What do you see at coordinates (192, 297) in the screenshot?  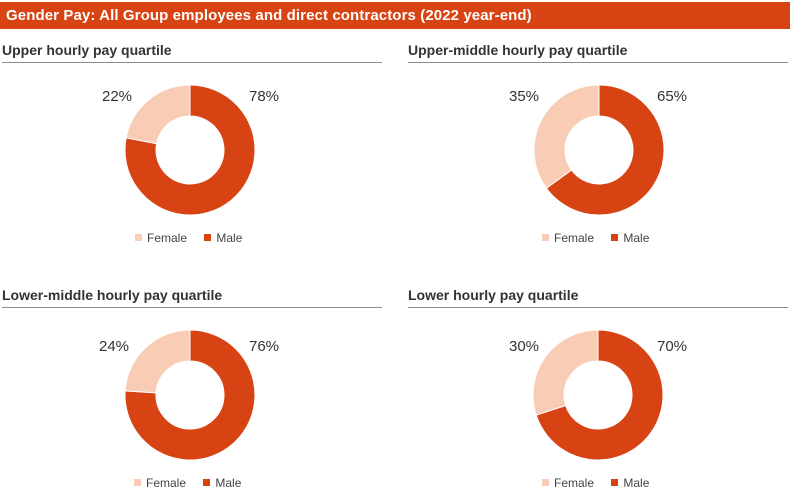 I see `panel-title: Lower-middle hourly pay quartile` at bounding box center [192, 297].